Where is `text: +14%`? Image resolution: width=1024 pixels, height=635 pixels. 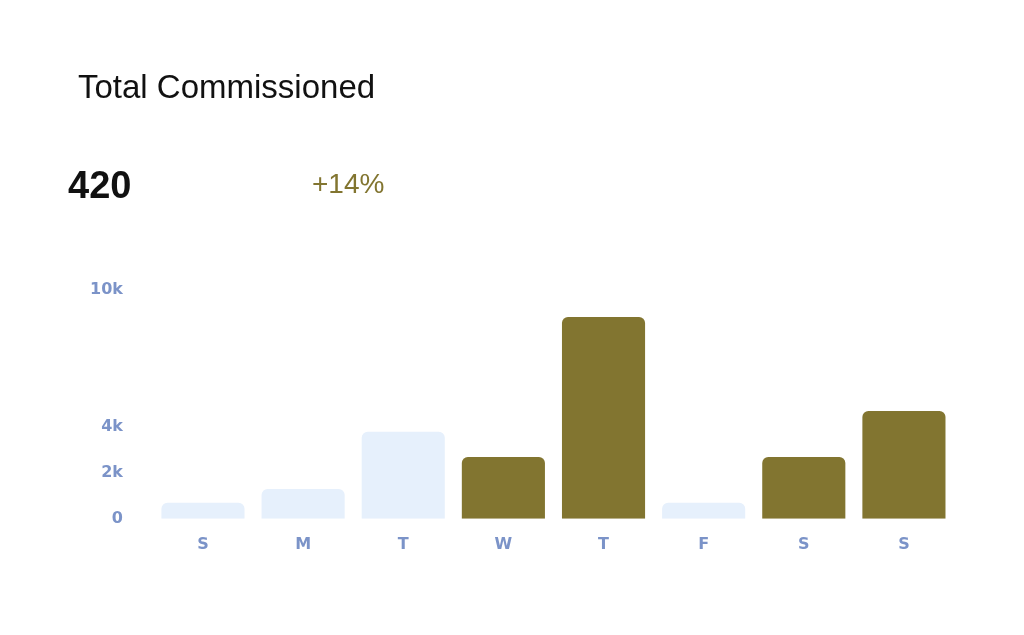 text: +14% is located at coordinates (348, 184).